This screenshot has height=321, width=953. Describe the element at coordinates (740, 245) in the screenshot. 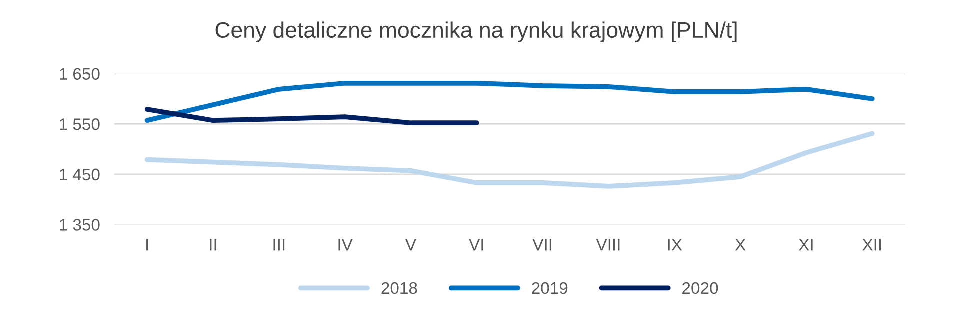

I see `x-tick-label: X` at that location.